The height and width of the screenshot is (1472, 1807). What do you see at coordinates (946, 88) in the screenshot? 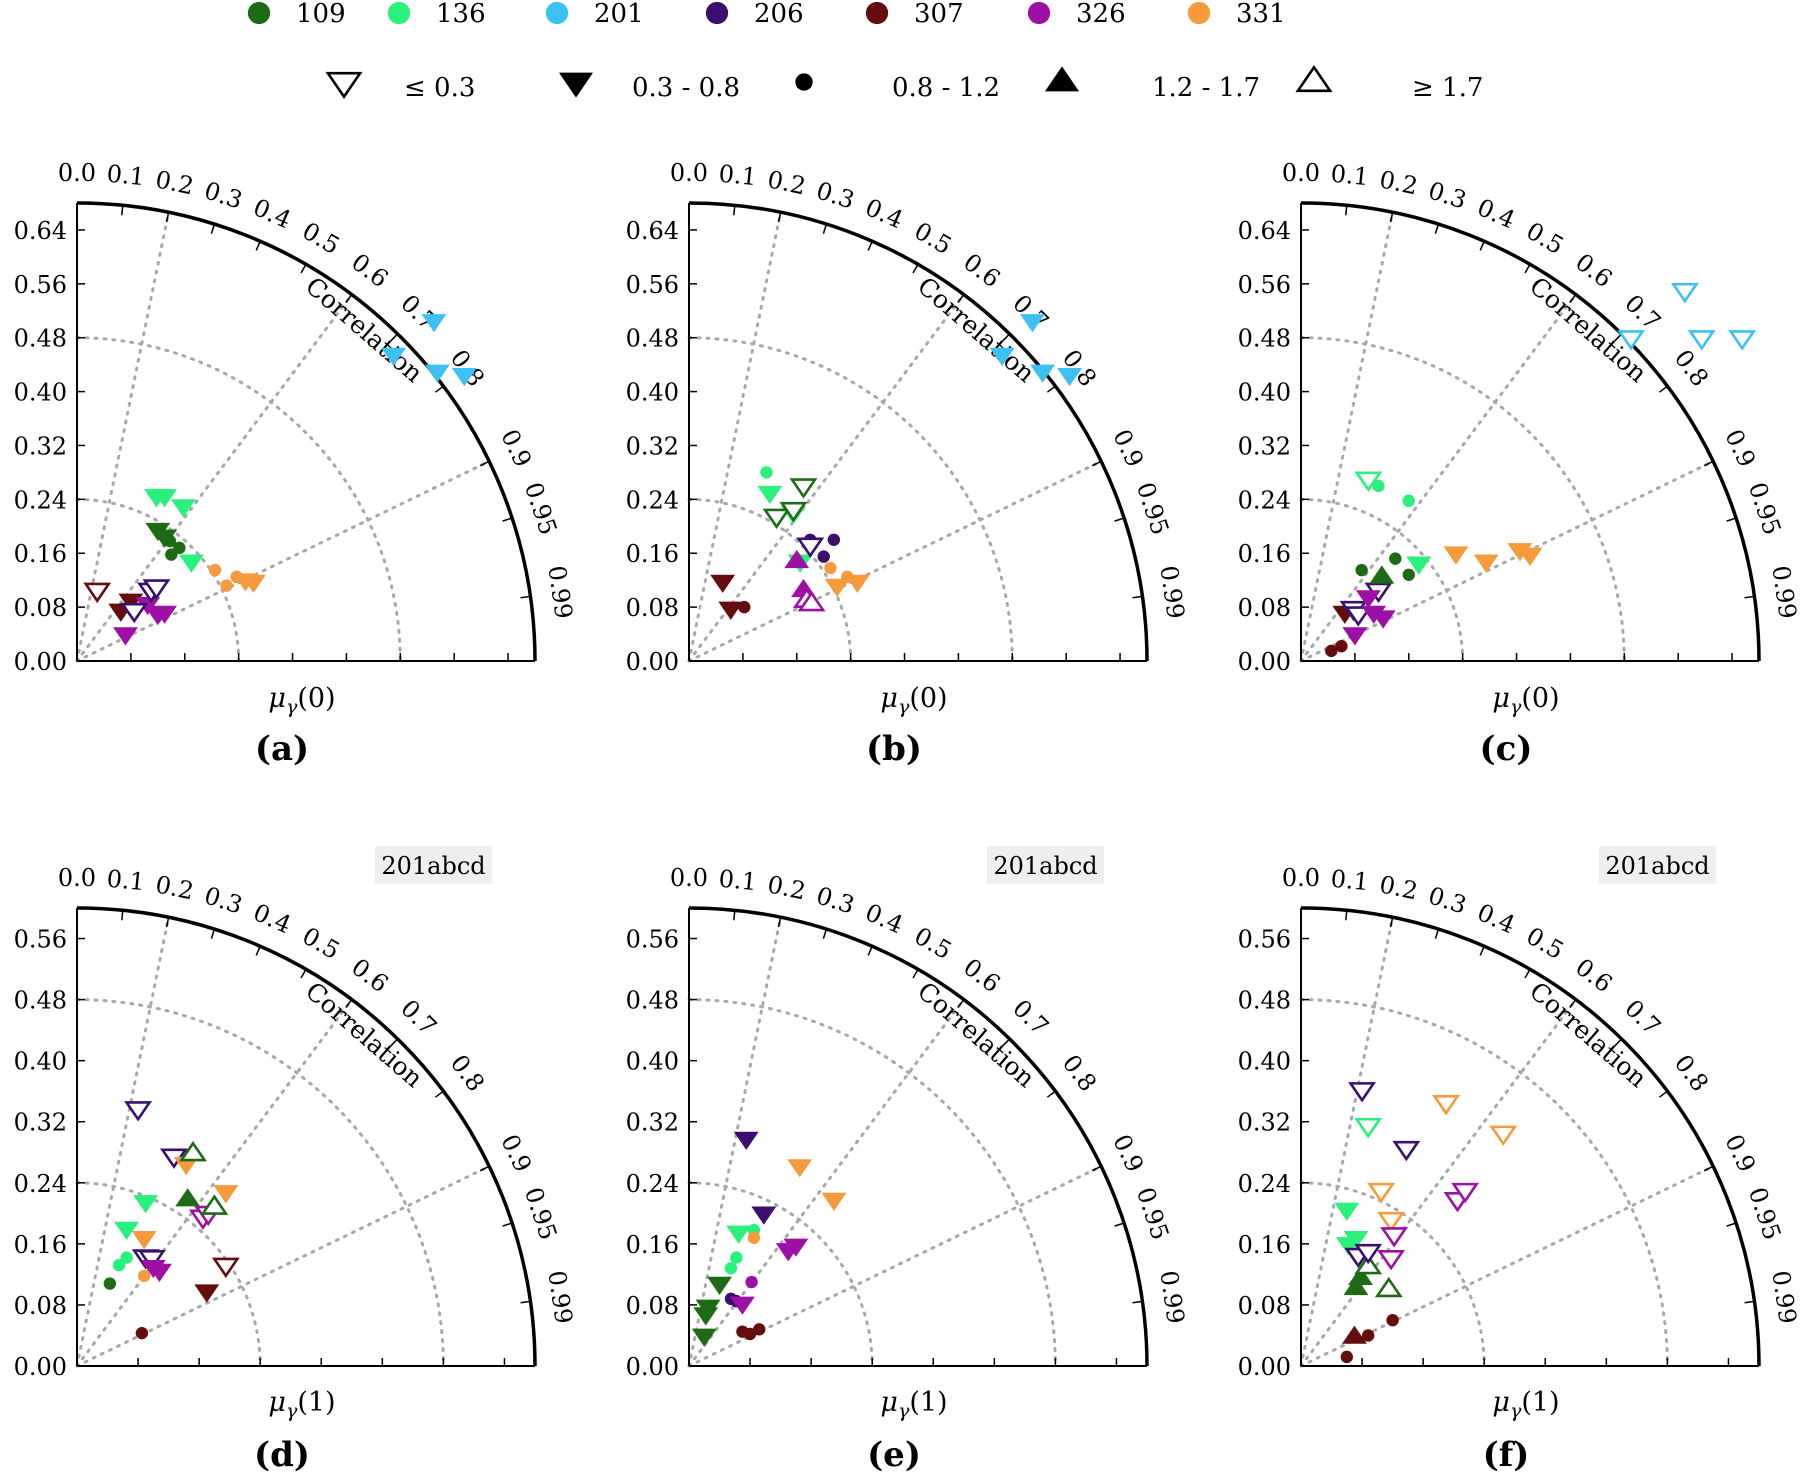
I see `legend-marker-label: 0.8 - 1.2` at bounding box center [946, 88].